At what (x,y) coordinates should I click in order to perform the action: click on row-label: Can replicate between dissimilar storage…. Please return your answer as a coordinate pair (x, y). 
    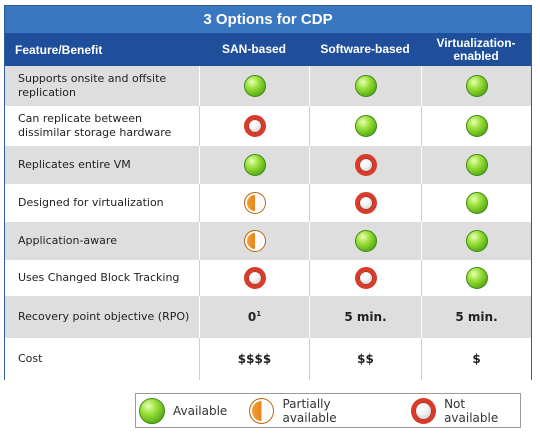
    Looking at the image, I should click on (95, 125).